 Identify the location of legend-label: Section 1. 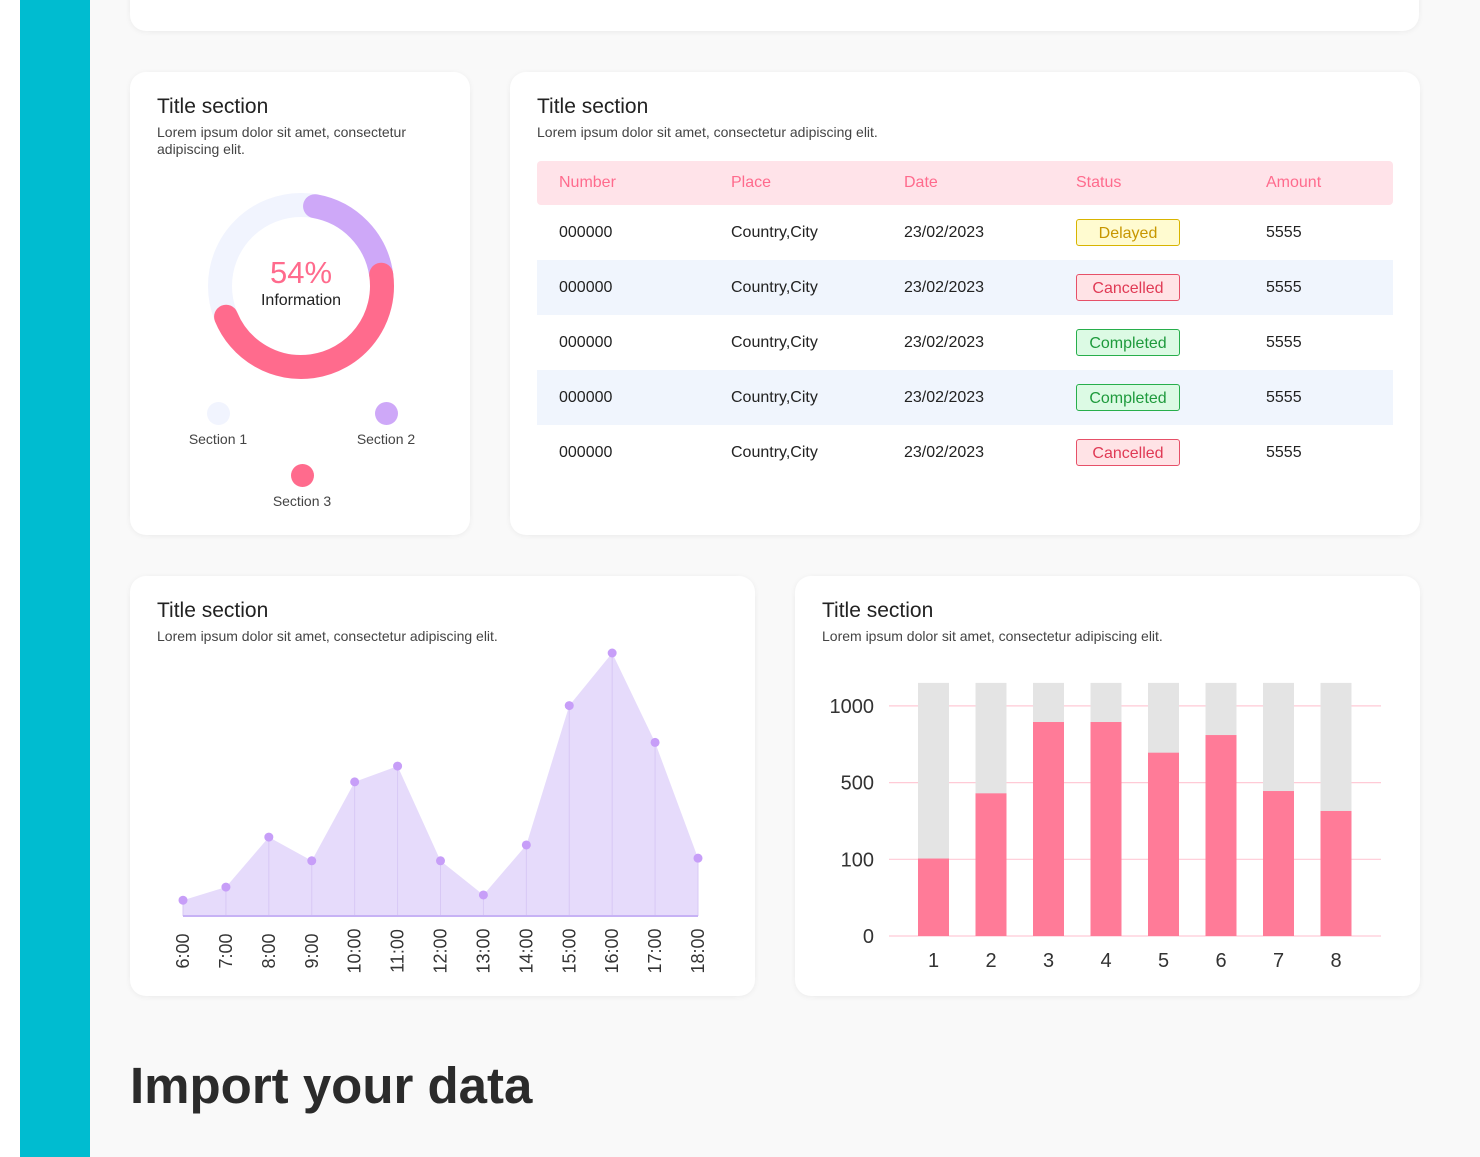
(218, 439).